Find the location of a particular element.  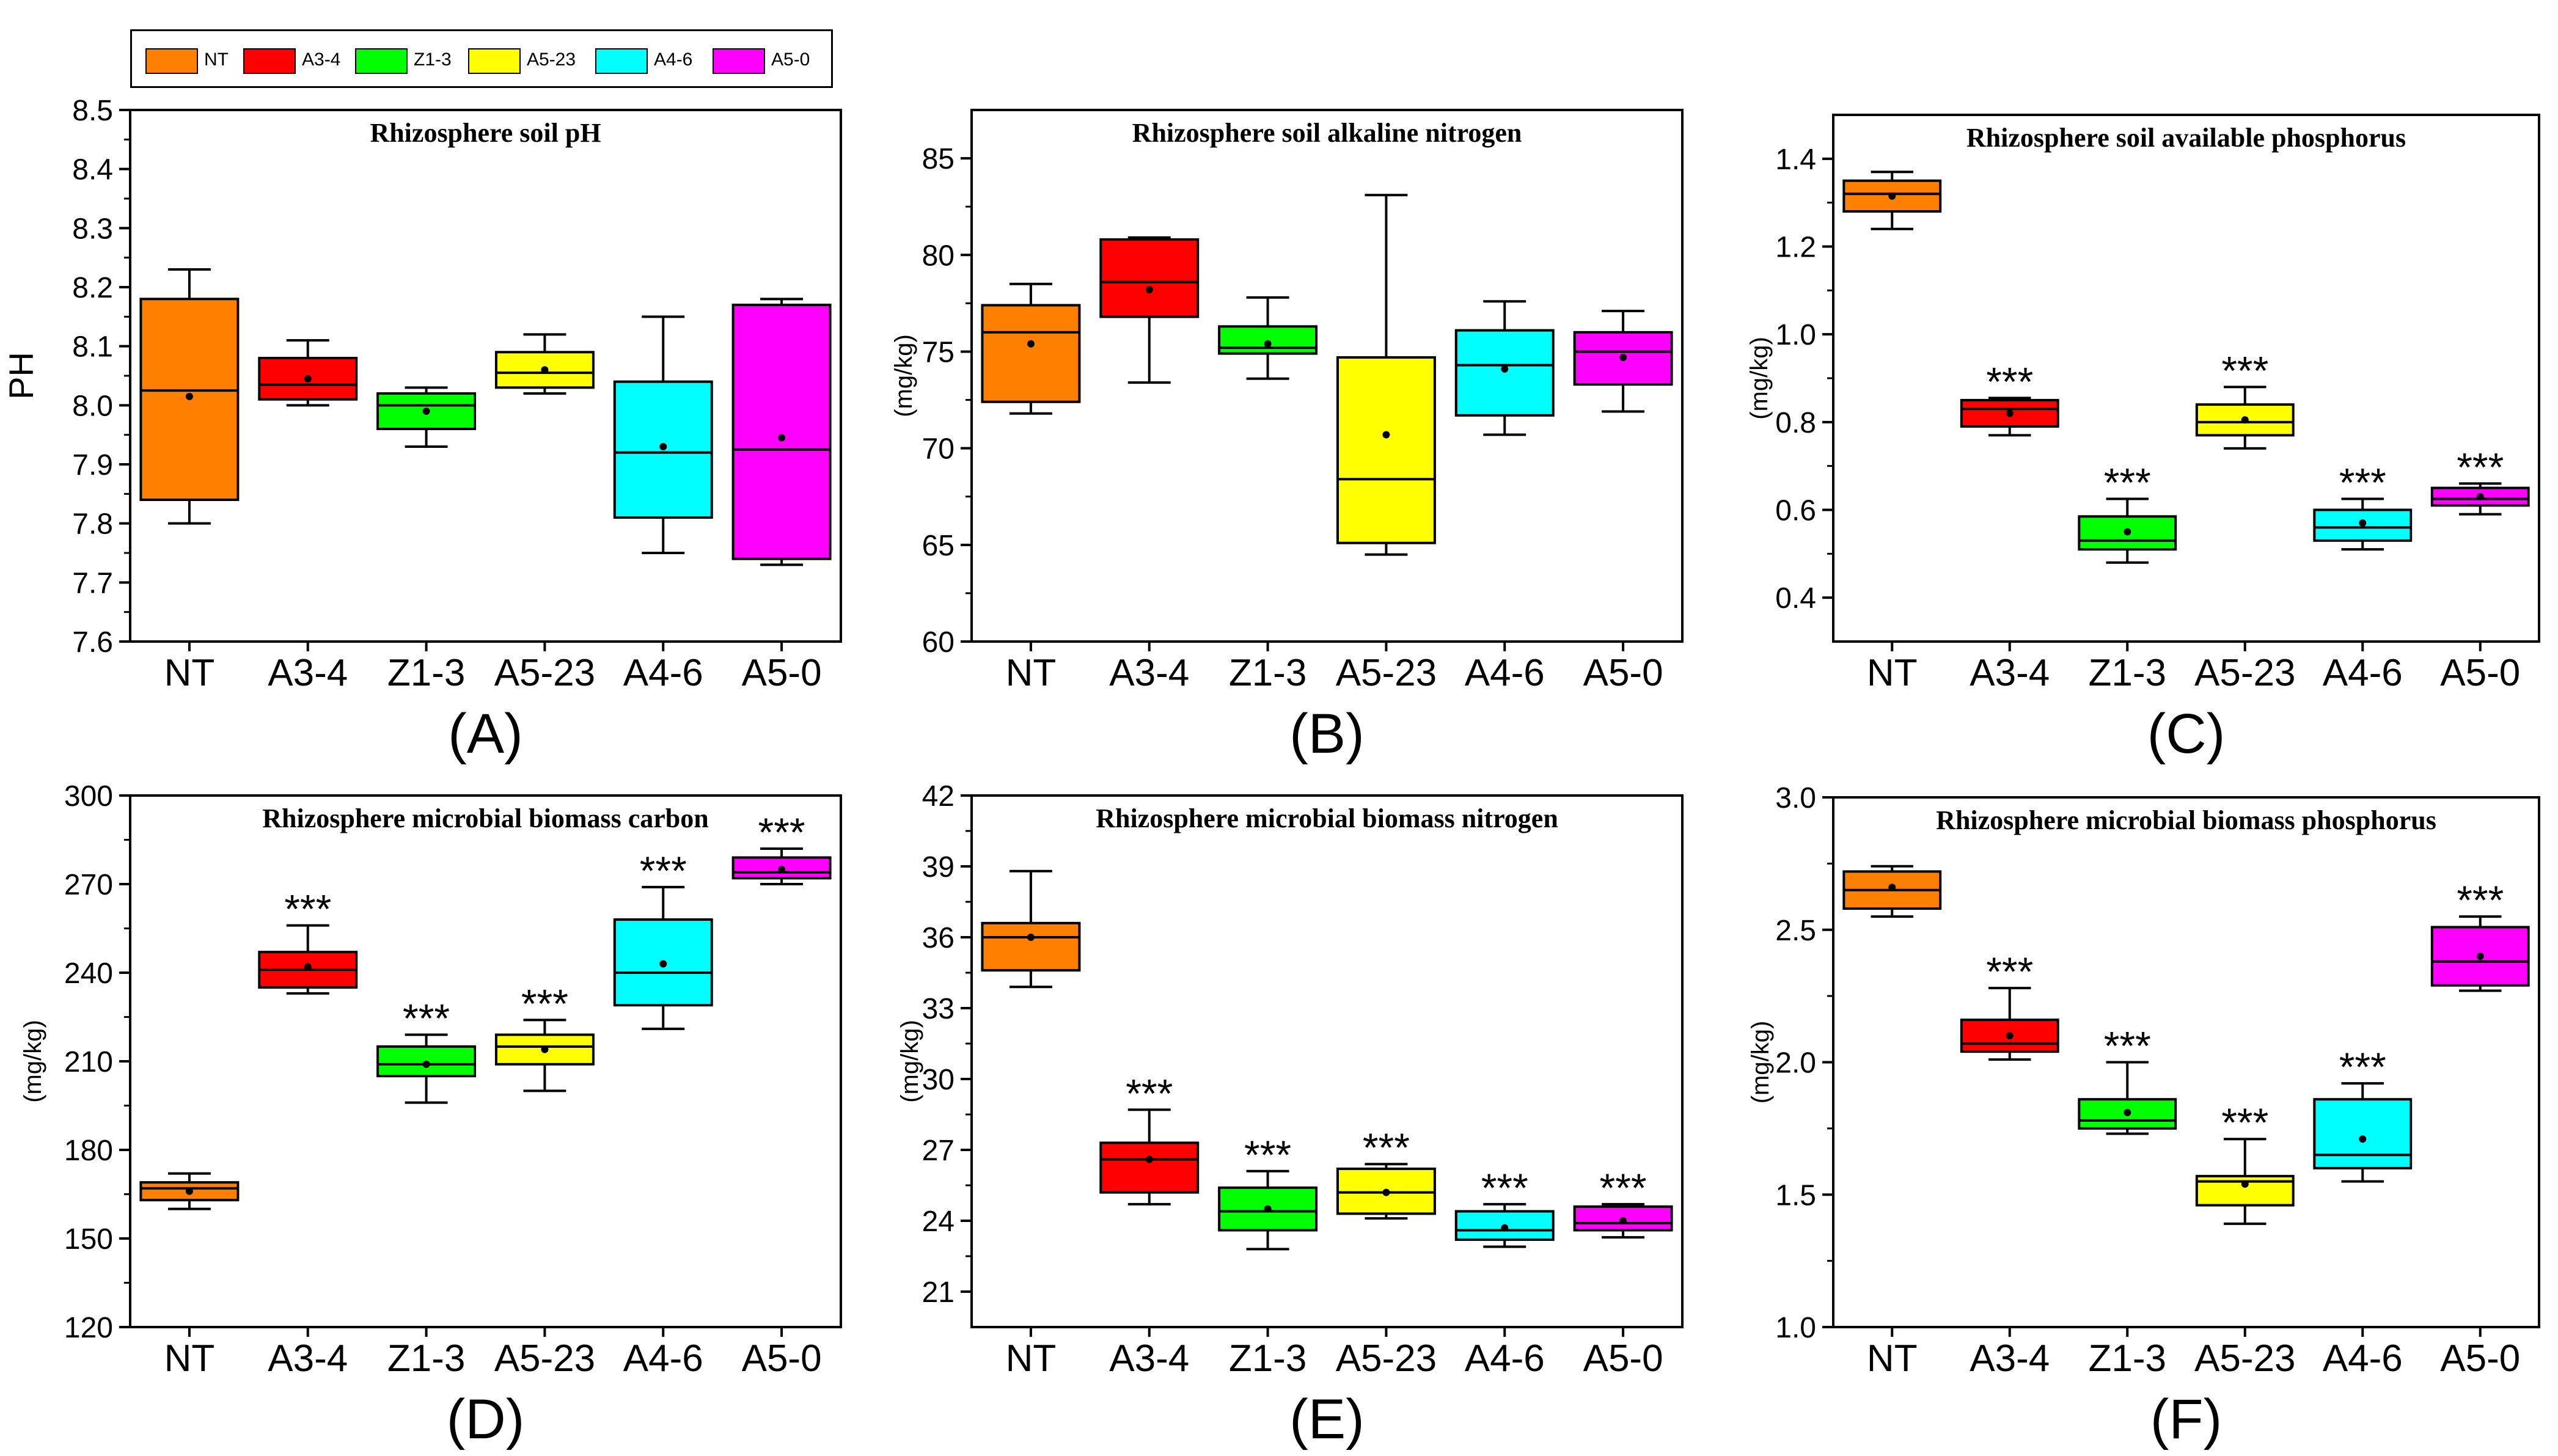

y-tick-label: 80 is located at coordinates (938, 256).